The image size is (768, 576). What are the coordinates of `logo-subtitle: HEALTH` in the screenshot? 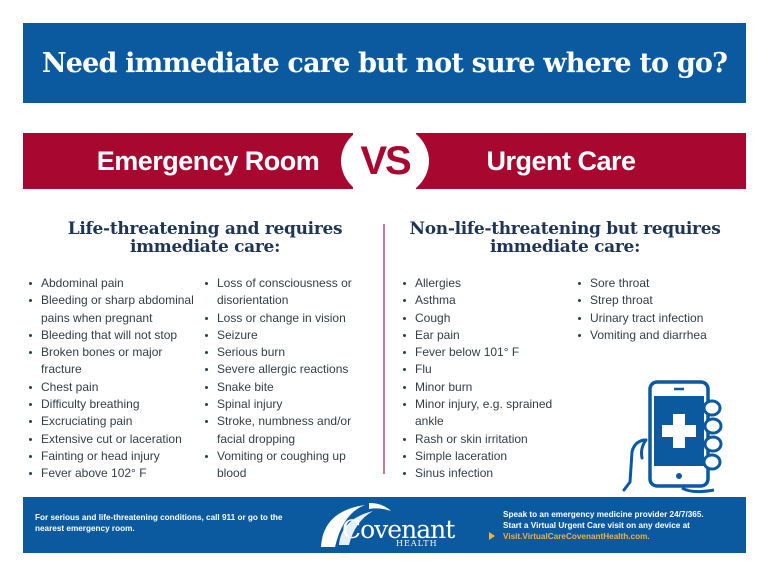 It's located at (417, 543).